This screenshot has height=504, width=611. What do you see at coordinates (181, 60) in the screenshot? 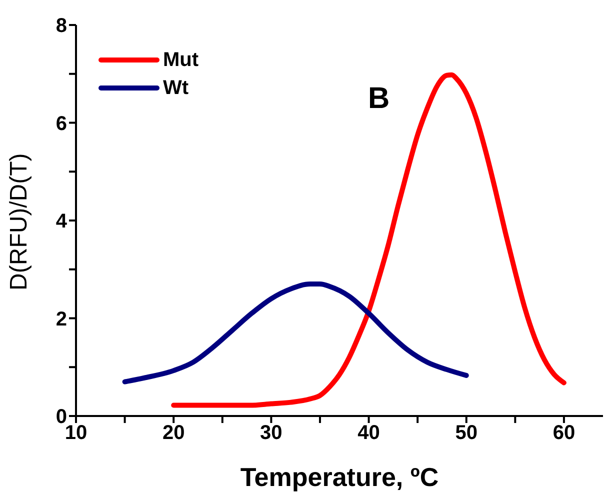
I see `legend-label: Mut` at bounding box center [181, 60].